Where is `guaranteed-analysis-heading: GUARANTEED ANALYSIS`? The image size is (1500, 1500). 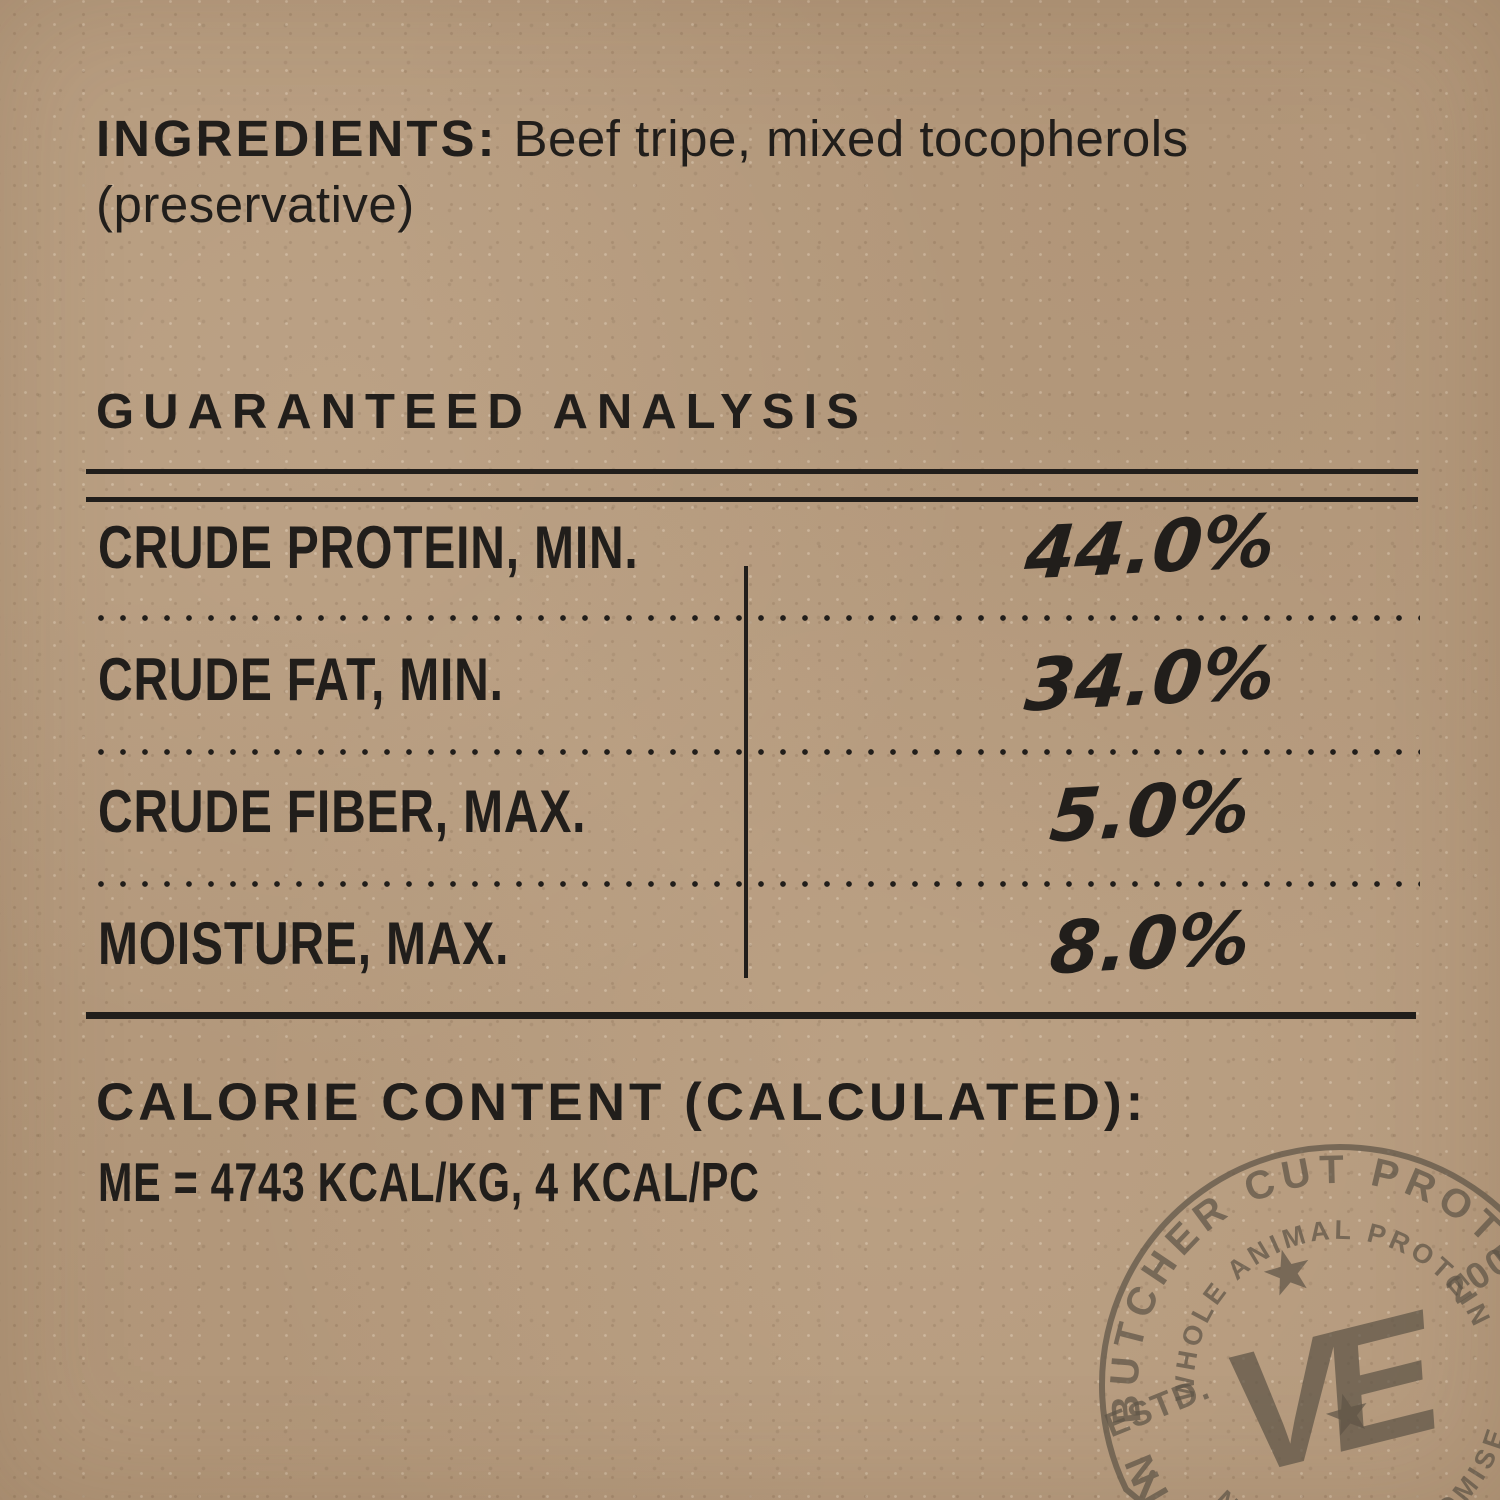 guaranteed-analysis-heading: GUARANTEED ANALYSIS is located at coordinates (482, 412).